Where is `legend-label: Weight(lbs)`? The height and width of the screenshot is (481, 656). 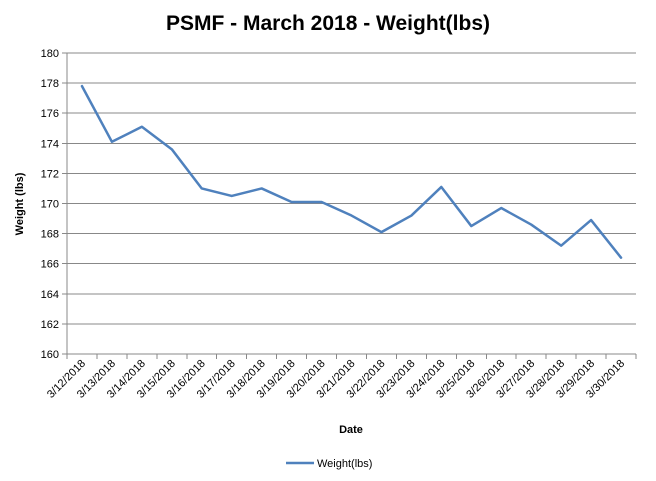
legend-label: Weight(lbs) is located at coordinates (344, 464).